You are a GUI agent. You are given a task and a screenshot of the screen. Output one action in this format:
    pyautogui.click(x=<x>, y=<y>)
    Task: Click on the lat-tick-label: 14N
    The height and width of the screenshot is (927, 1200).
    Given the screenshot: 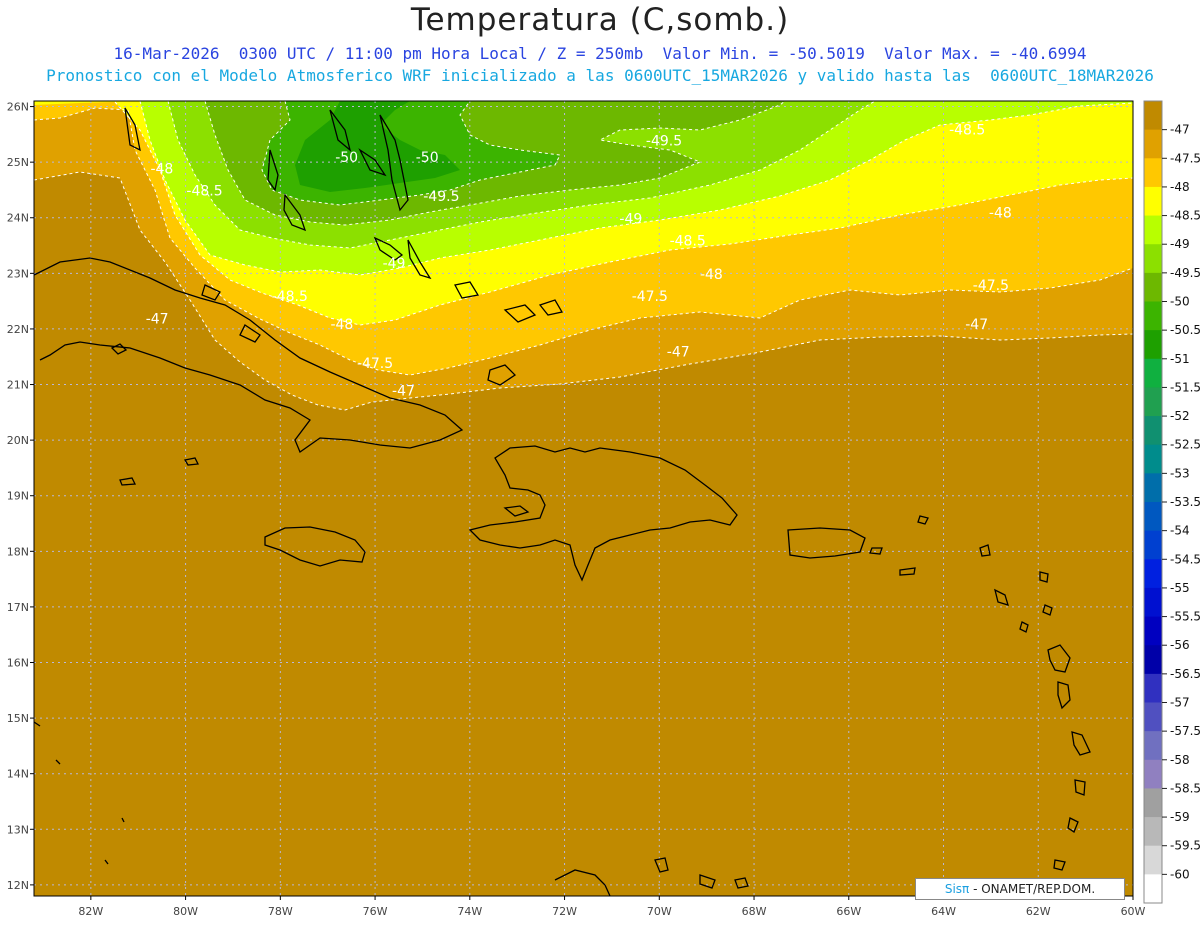 What is the action you would take?
    pyautogui.click(x=18, y=774)
    